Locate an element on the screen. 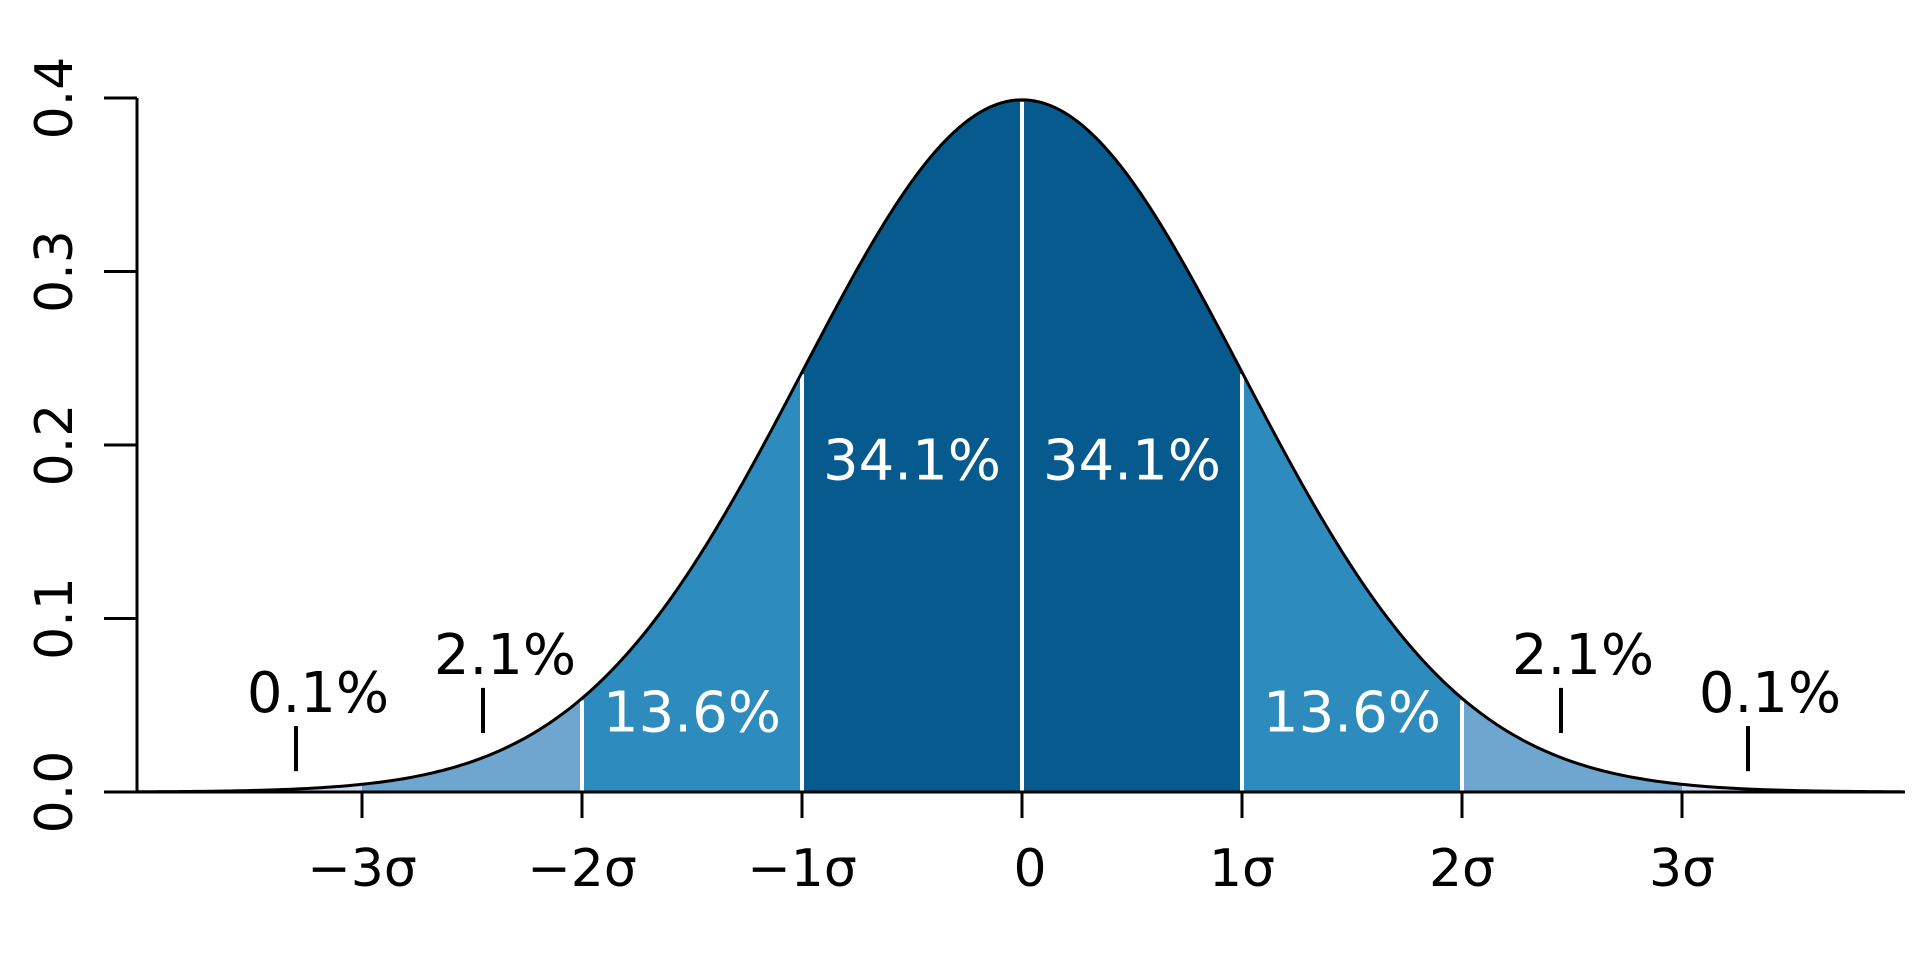 The height and width of the screenshot is (960, 1920). y-tick-label-1: 0.1 is located at coordinates (55, 618).